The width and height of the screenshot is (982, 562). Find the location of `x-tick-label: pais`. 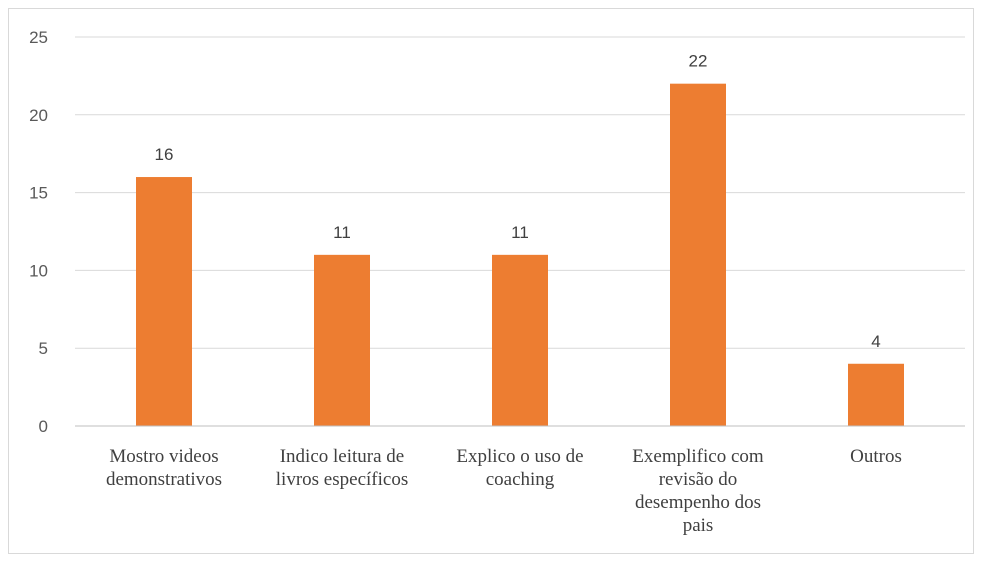

x-tick-label: pais is located at coordinates (698, 525).